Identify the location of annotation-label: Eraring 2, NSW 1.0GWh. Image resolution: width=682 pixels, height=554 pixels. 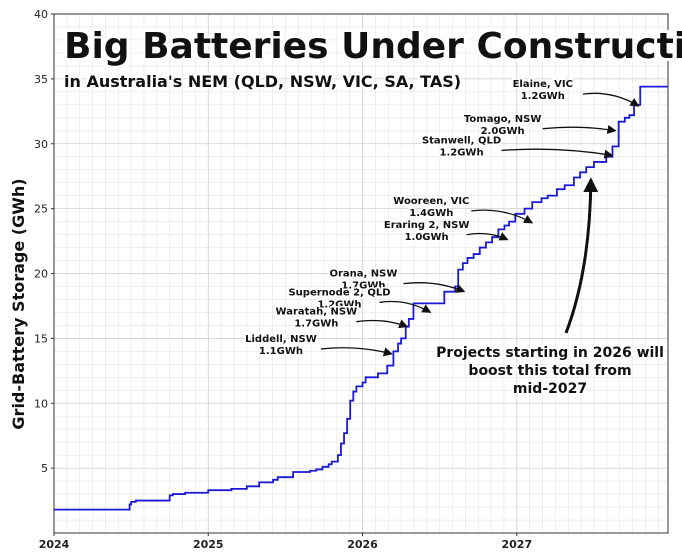
(426, 231).